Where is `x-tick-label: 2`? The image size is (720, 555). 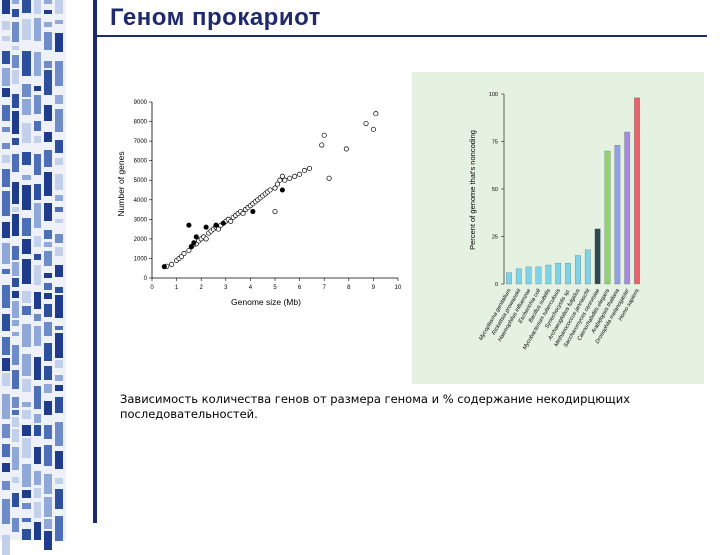 x-tick-label: 2 is located at coordinates (202, 288).